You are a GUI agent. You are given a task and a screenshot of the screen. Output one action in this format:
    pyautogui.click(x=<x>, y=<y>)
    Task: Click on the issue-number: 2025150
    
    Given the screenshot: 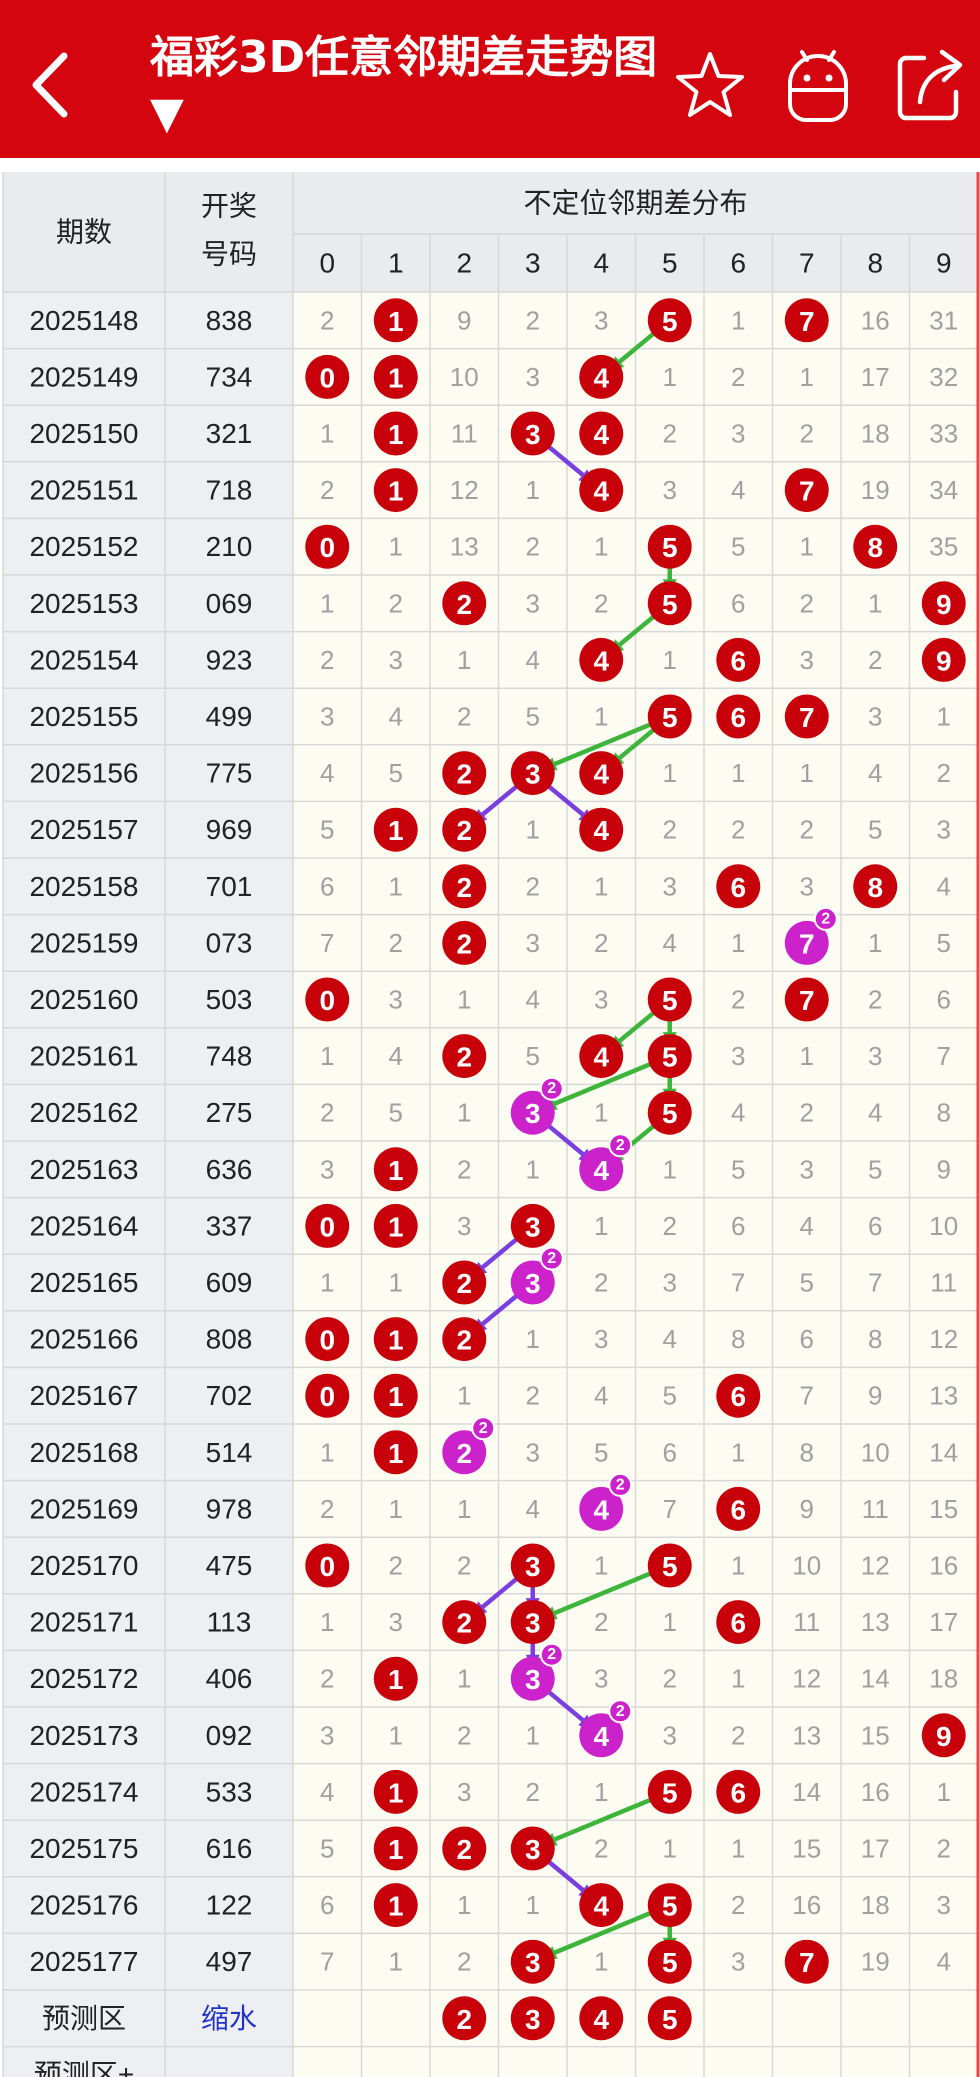 What is the action you would take?
    pyautogui.click(x=83, y=433)
    